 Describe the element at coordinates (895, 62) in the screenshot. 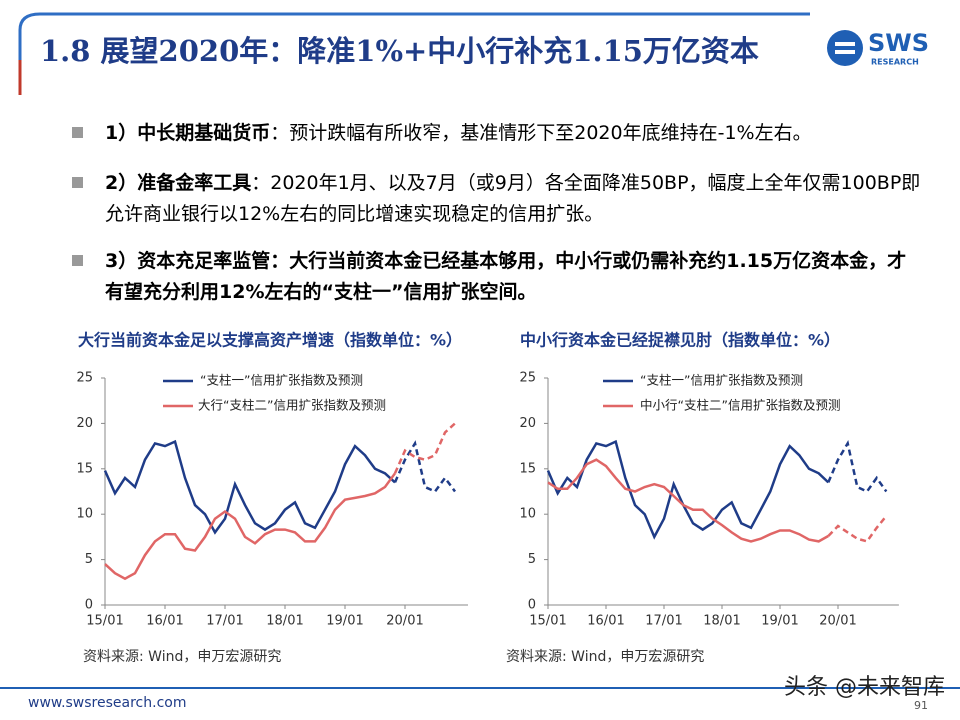

I see `logo-subtext: RESEARCH` at that location.